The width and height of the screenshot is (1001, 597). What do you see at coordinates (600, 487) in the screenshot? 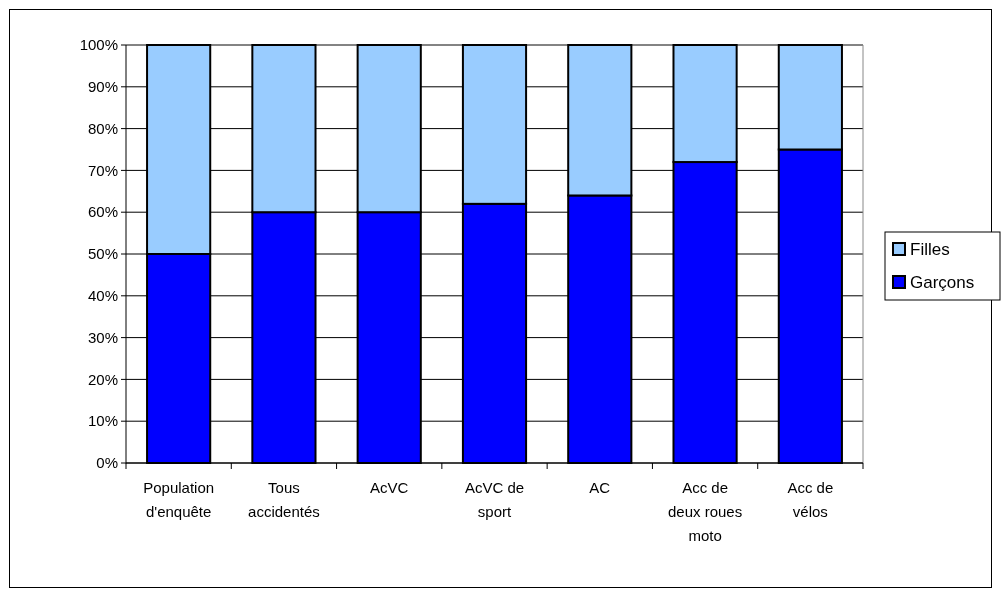
I see `x-tick-label: AC` at bounding box center [600, 487].